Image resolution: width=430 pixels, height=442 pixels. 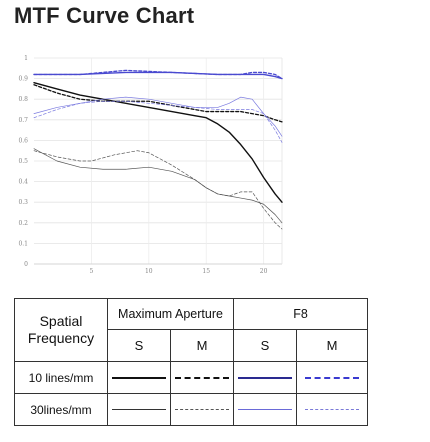 I want to click on y-tick-labels: 0 0.1 0.2 0.3 0.4 0.5 0.6 0.7 0.8 0.9 1, so click(x=23, y=161).